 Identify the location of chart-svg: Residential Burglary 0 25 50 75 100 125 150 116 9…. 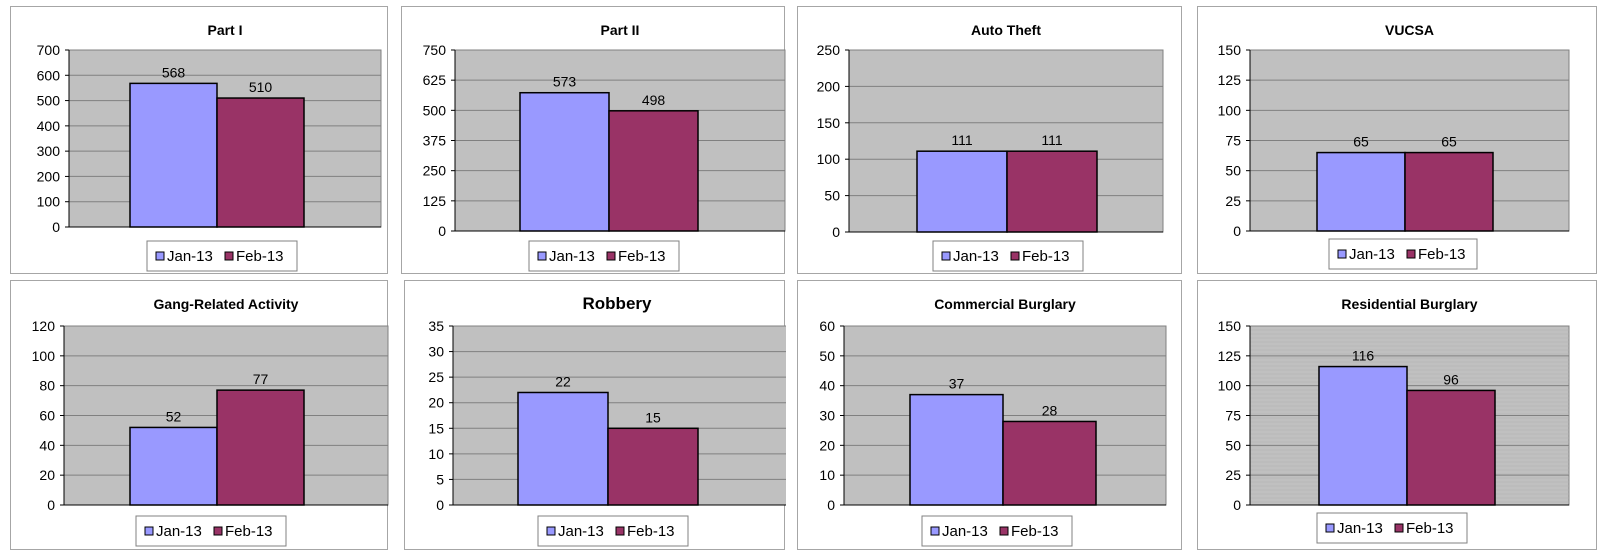
(1394, 420).